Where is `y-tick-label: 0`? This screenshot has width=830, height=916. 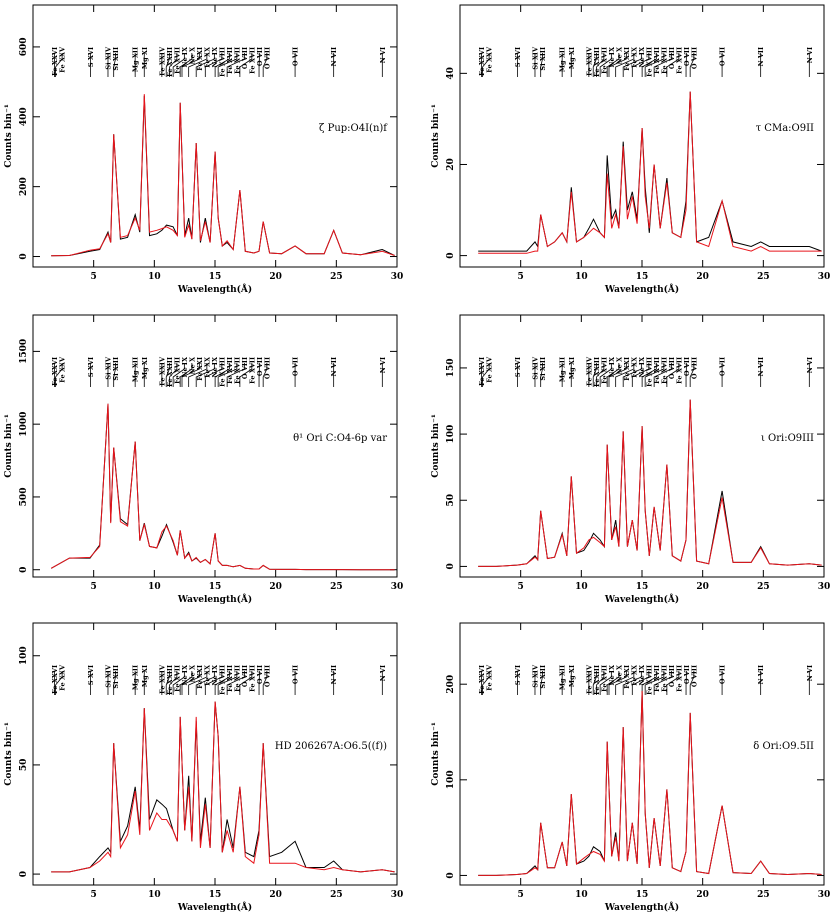 y-tick-label: 0 is located at coordinates (451, 875).